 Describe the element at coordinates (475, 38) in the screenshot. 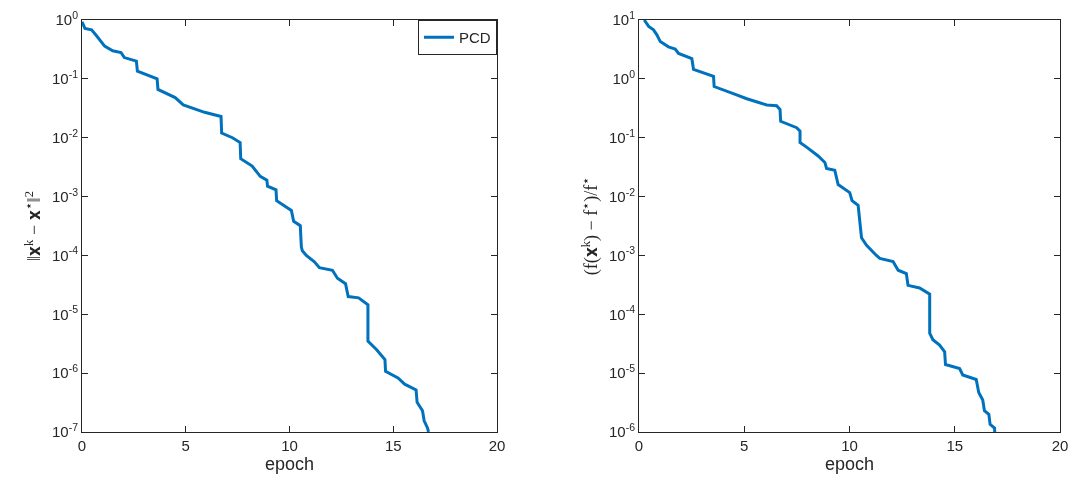

I see `legend-label: PCD` at that location.